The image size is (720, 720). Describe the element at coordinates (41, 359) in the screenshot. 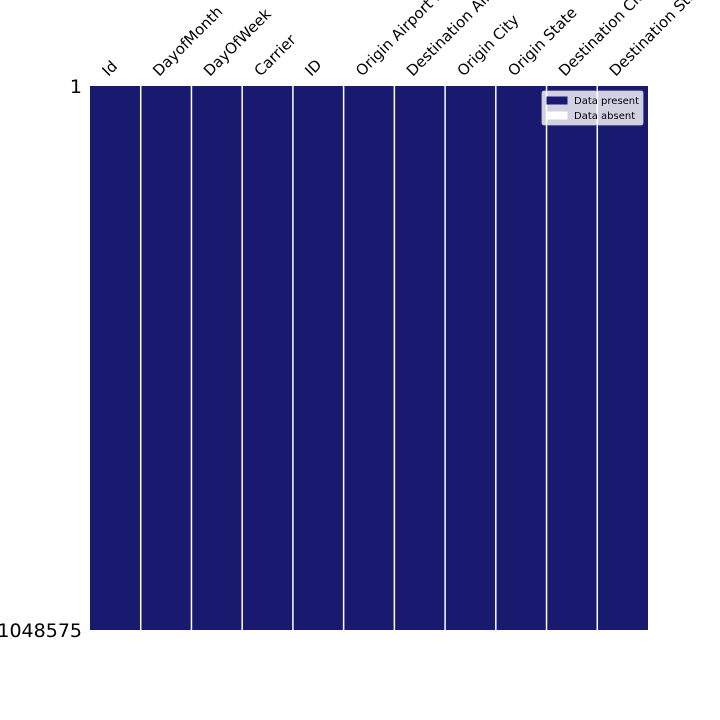

I see `row-tick-labels: 1 1048575` at that location.